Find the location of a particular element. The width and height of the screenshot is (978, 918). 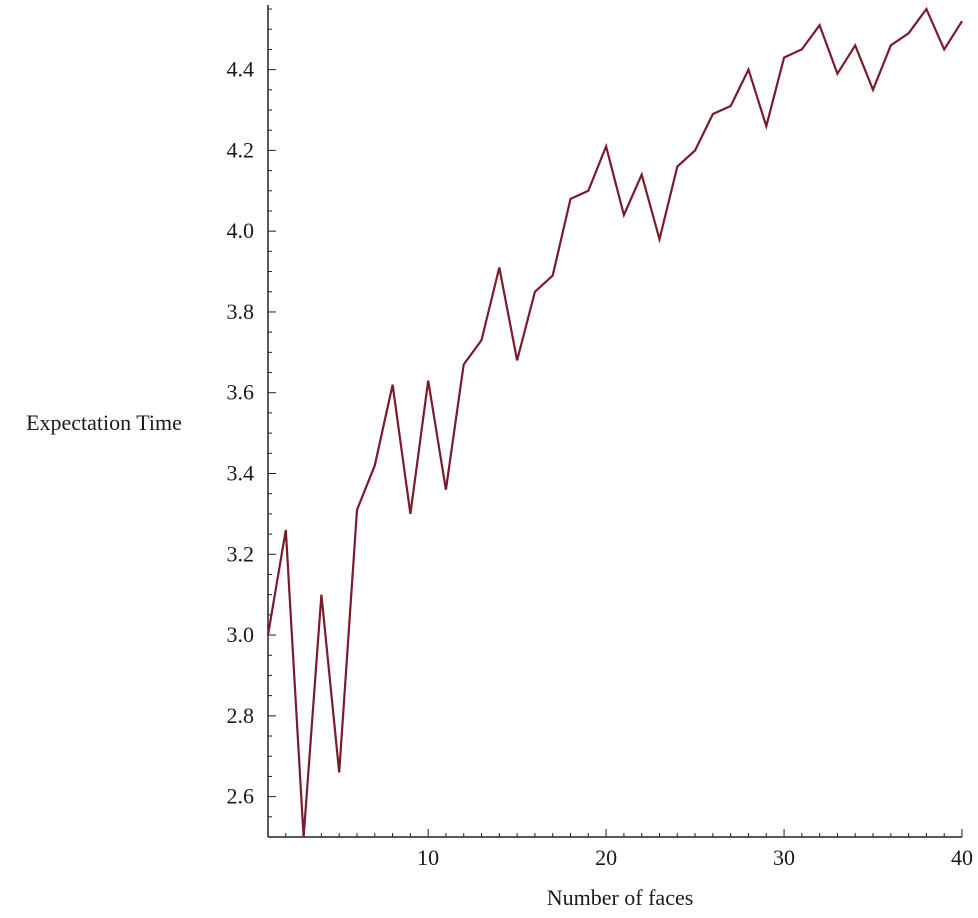

y-tick-label: 3.4 is located at coordinates (241, 473).